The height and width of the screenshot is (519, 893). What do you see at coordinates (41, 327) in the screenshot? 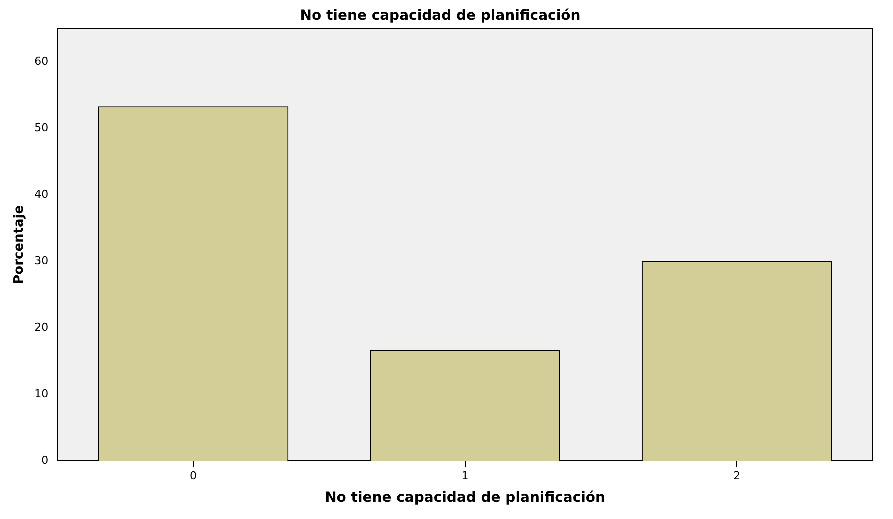
I see `y-tick-label: 20` at bounding box center [41, 327].